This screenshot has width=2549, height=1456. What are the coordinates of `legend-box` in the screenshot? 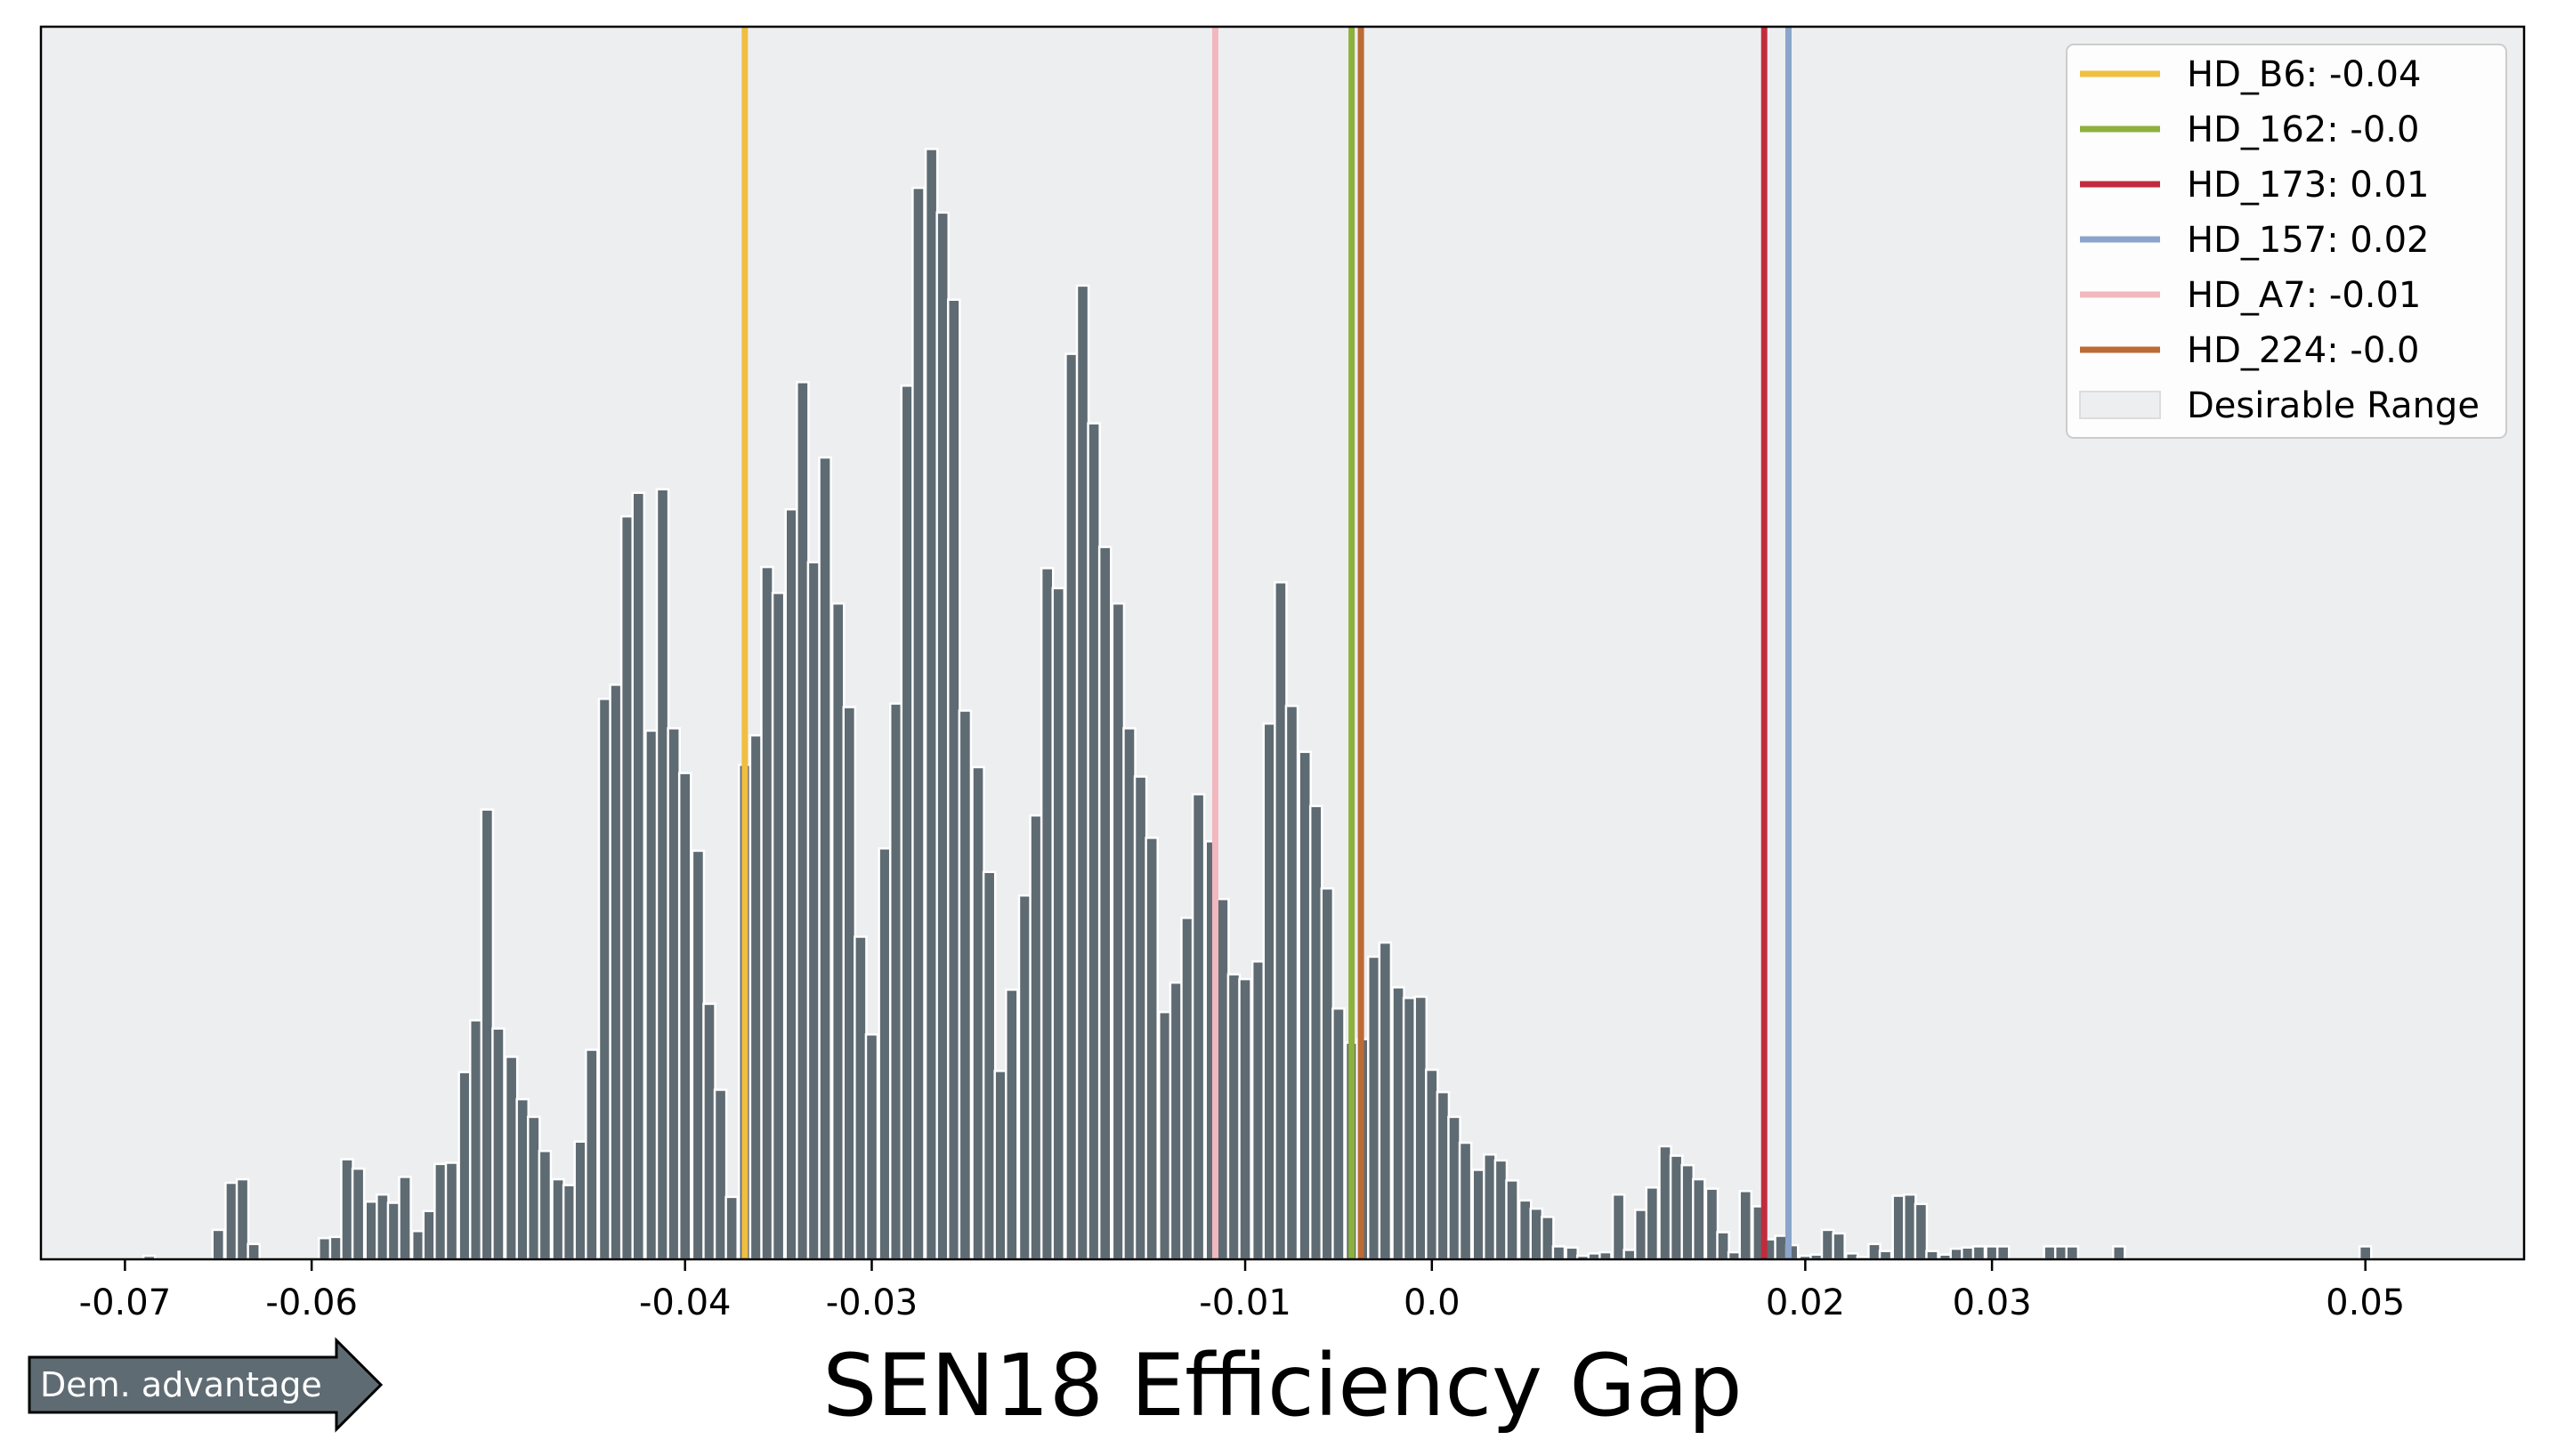 It's located at (2287, 241).